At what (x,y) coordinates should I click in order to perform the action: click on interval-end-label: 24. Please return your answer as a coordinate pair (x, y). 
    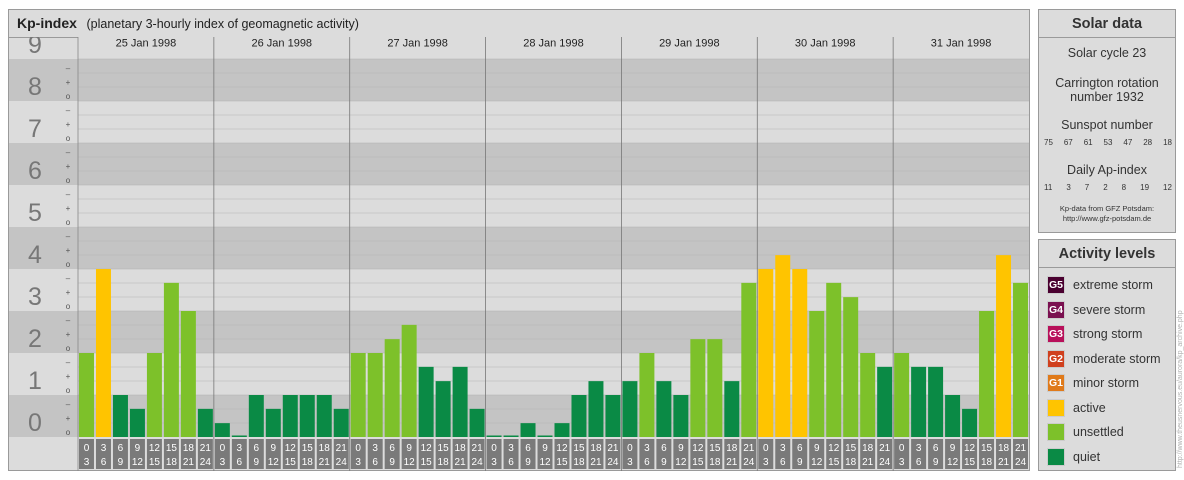
    Looking at the image, I should click on (206, 462).